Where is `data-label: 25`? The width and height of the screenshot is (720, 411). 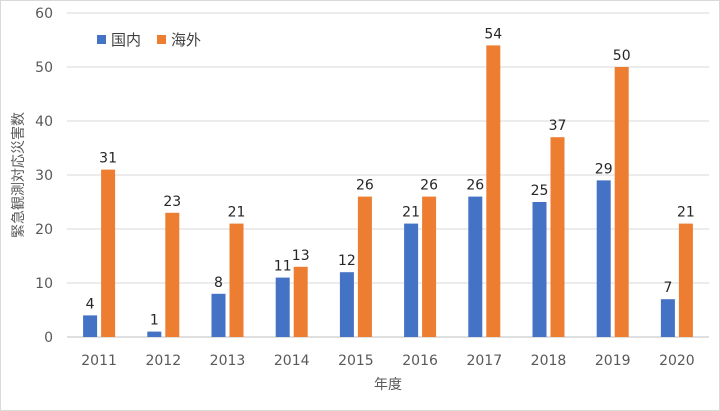
data-label: 25 is located at coordinates (540, 191).